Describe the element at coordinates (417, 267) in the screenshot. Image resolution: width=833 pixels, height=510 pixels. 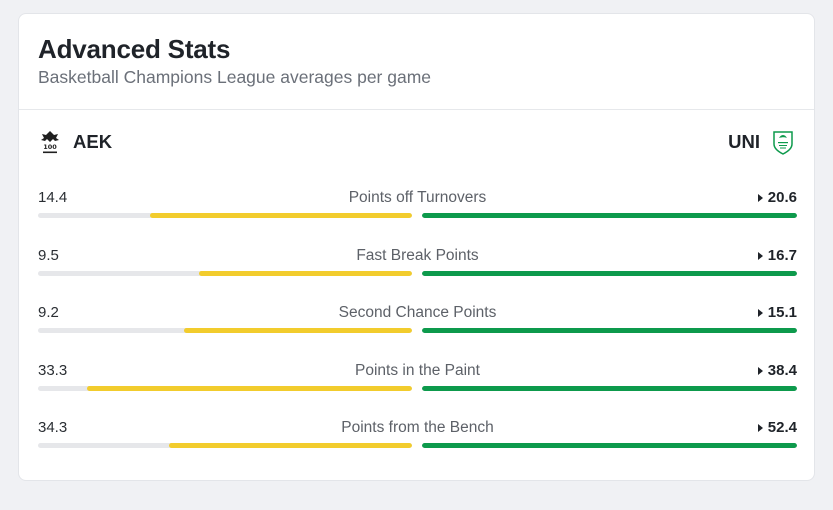
I see `stat-row: 9.5 Fast Break Points 16.7` at that location.